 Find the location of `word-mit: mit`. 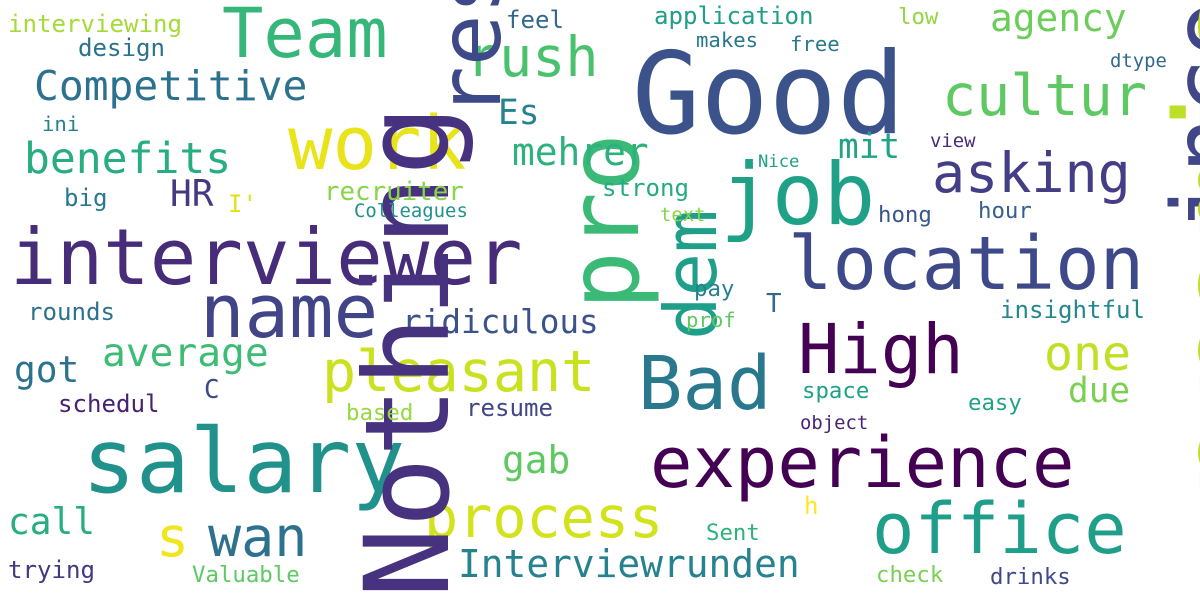

word-mit: mit is located at coordinates (869, 147).